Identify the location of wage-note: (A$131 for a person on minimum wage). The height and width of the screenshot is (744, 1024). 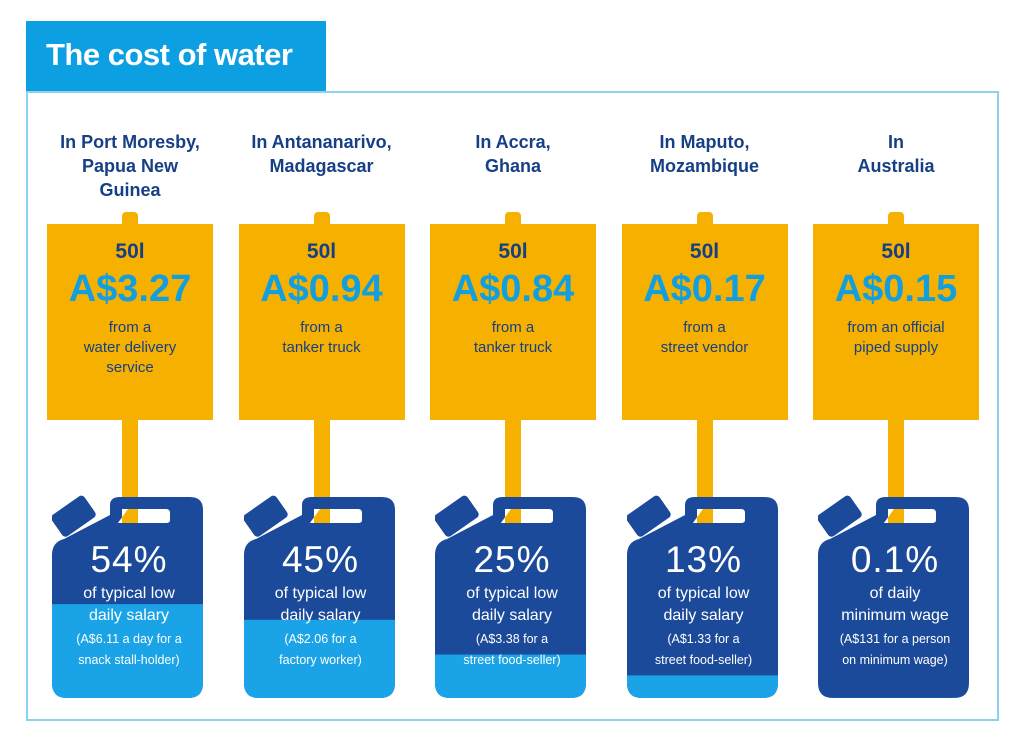
(895, 650).